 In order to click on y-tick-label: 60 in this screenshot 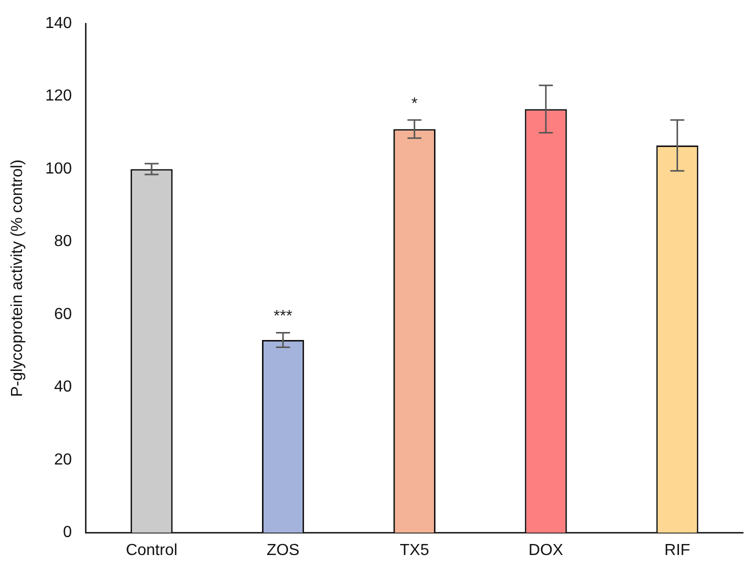, I will do `click(63, 314)`.